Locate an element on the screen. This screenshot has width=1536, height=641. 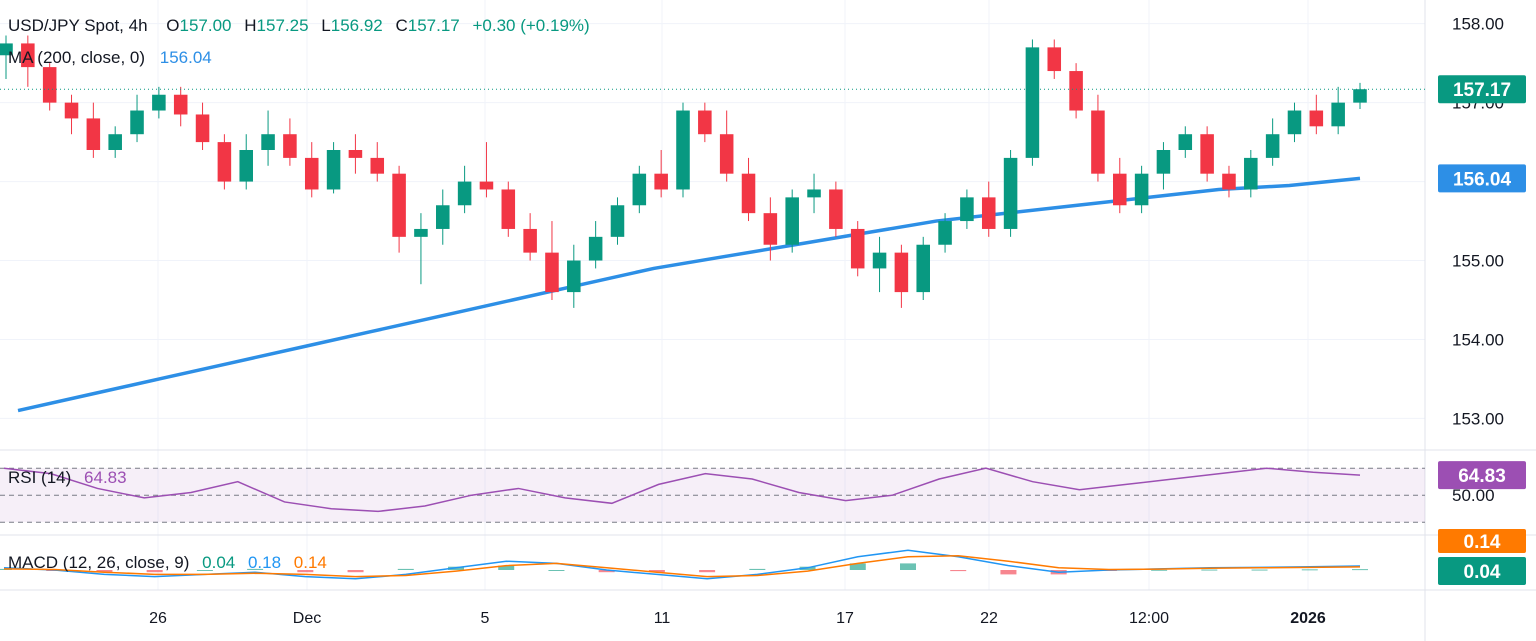
open-value: 157.00 is located at coordinates (205, 25).